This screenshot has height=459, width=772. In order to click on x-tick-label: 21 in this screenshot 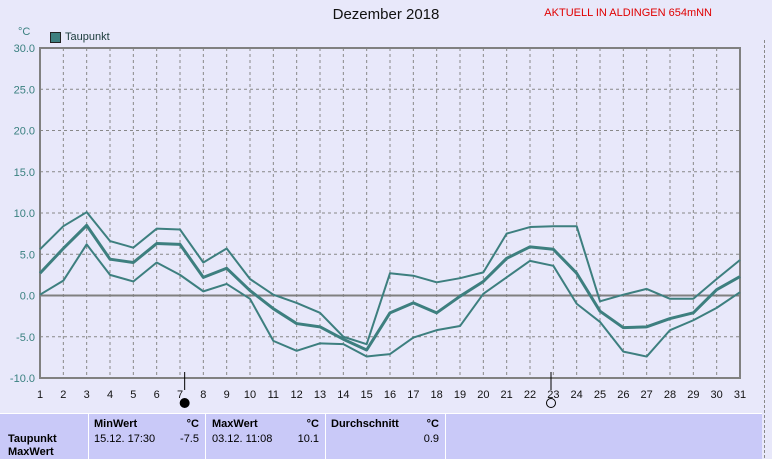, I will do `click(507, 395)`.